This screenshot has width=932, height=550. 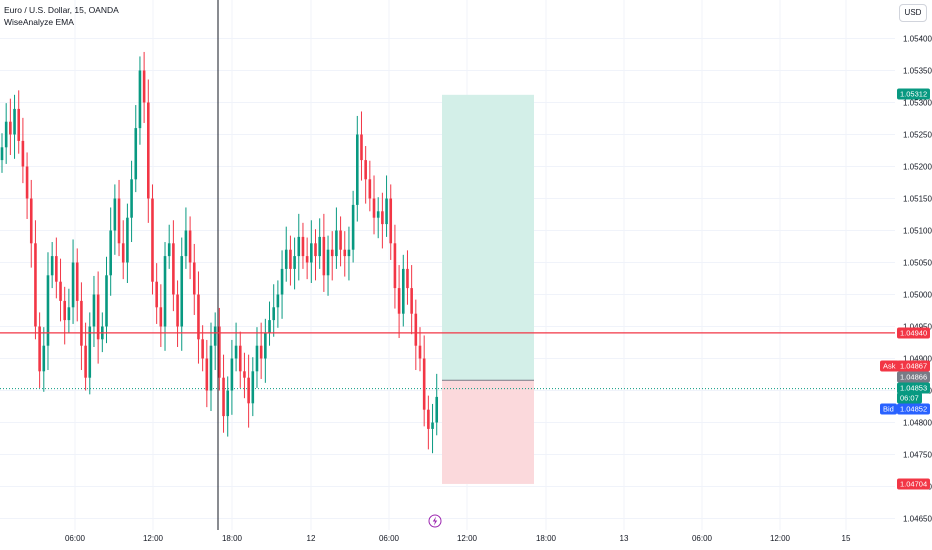 What do you see at coordinates (914, 333) in the screenshot?
I see `horizontal-line-price-label: 1.04940` at bounding box center [914, 333].